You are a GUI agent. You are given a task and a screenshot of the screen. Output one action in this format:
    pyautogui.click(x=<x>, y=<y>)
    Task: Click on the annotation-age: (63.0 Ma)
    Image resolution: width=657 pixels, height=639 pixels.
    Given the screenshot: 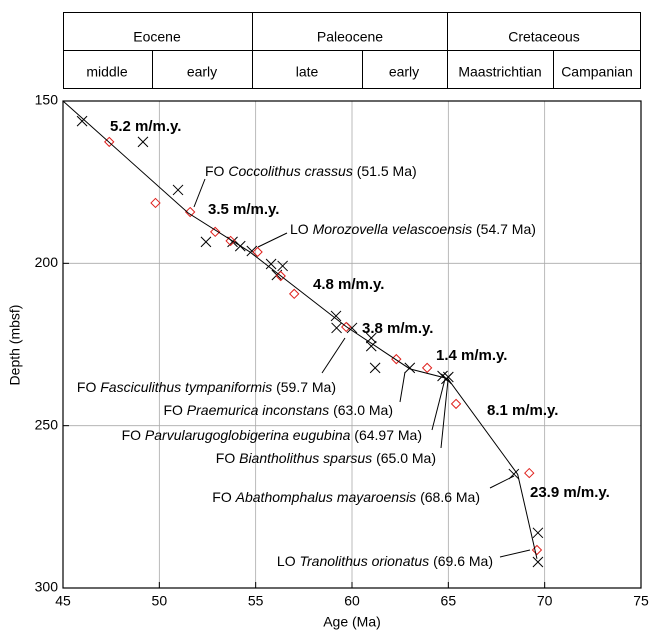 What is the action you would take?
    pyautogui.click(x=363, y=410)
    